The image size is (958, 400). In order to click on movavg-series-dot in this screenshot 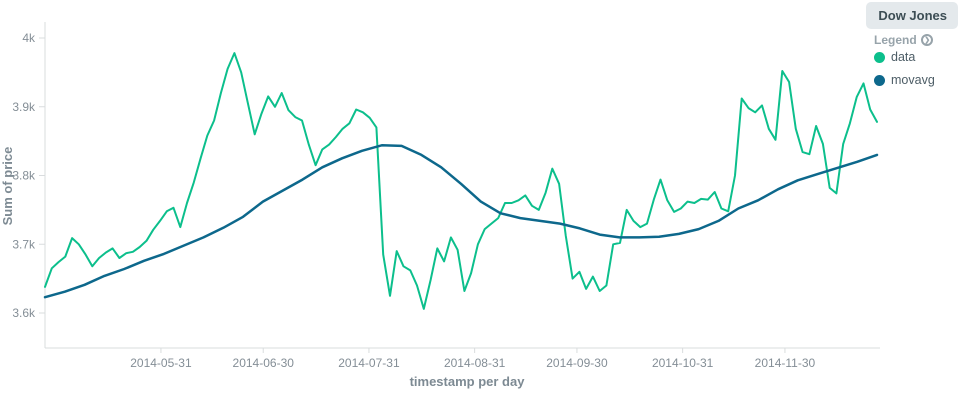, I will do `click(879, 80)`.